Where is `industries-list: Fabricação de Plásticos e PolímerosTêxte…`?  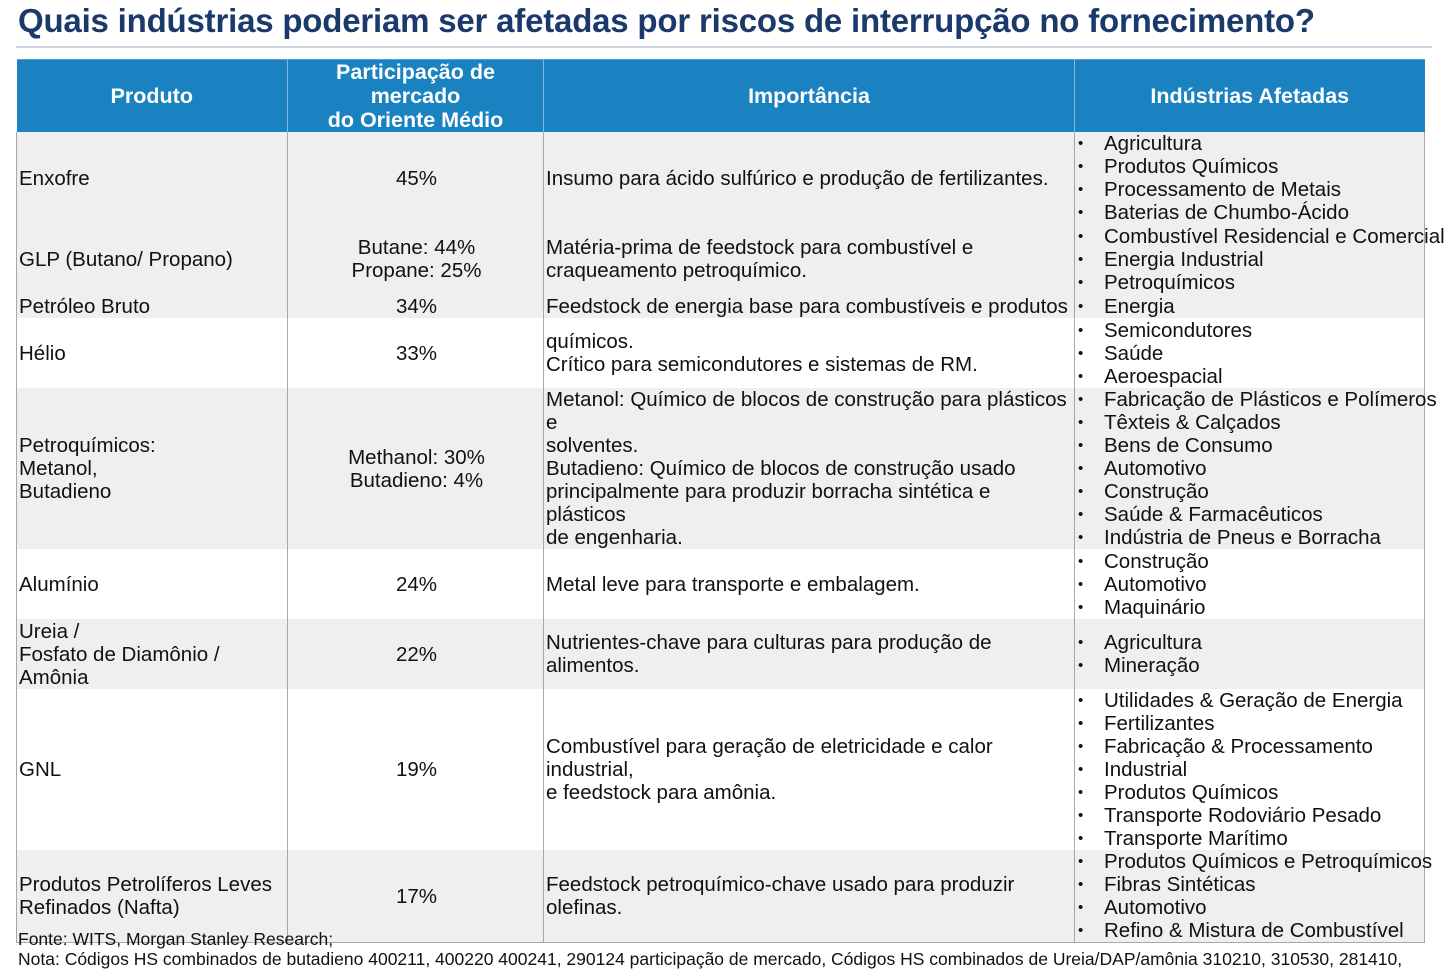
industries-list: Fabricação de Plásticos e PolímerosTêxte… is located at coordinates (1257, 468).